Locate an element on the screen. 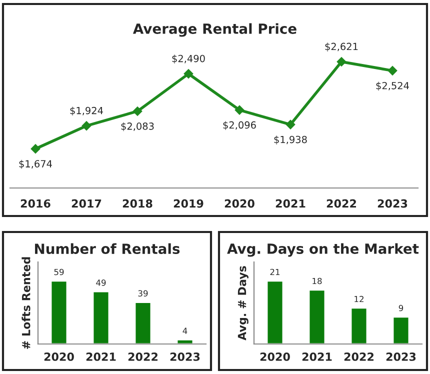 The height and width of the screenshot is (374, 430). data-label: $2,083 is located at coordinates (137, 127).